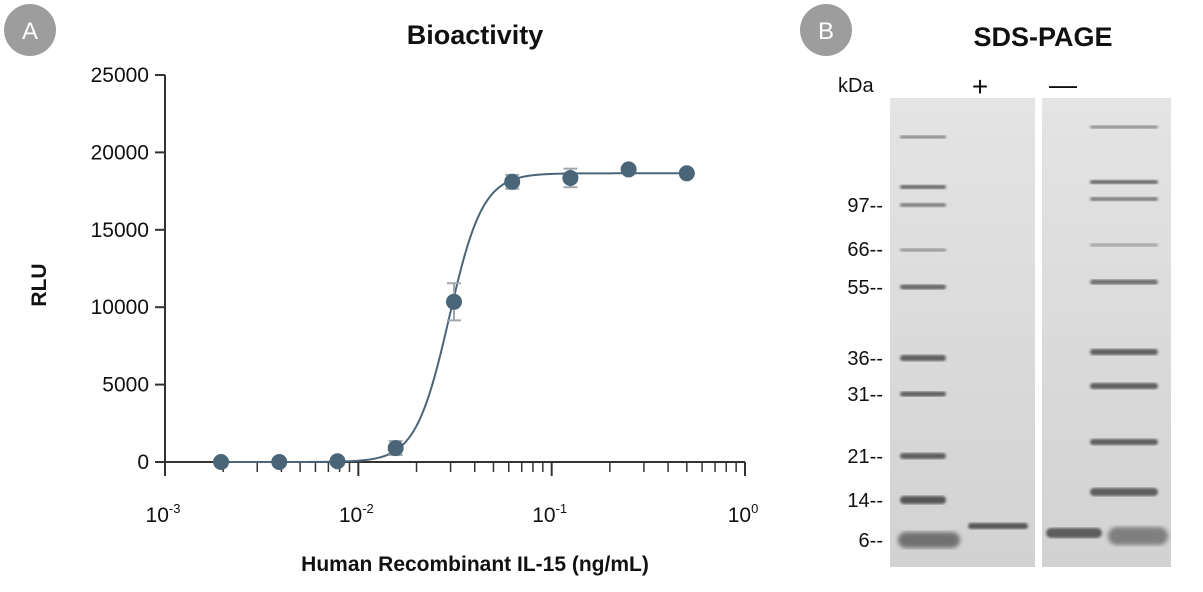  I want to click on y-tick-label: 10000, so click(120, 307).